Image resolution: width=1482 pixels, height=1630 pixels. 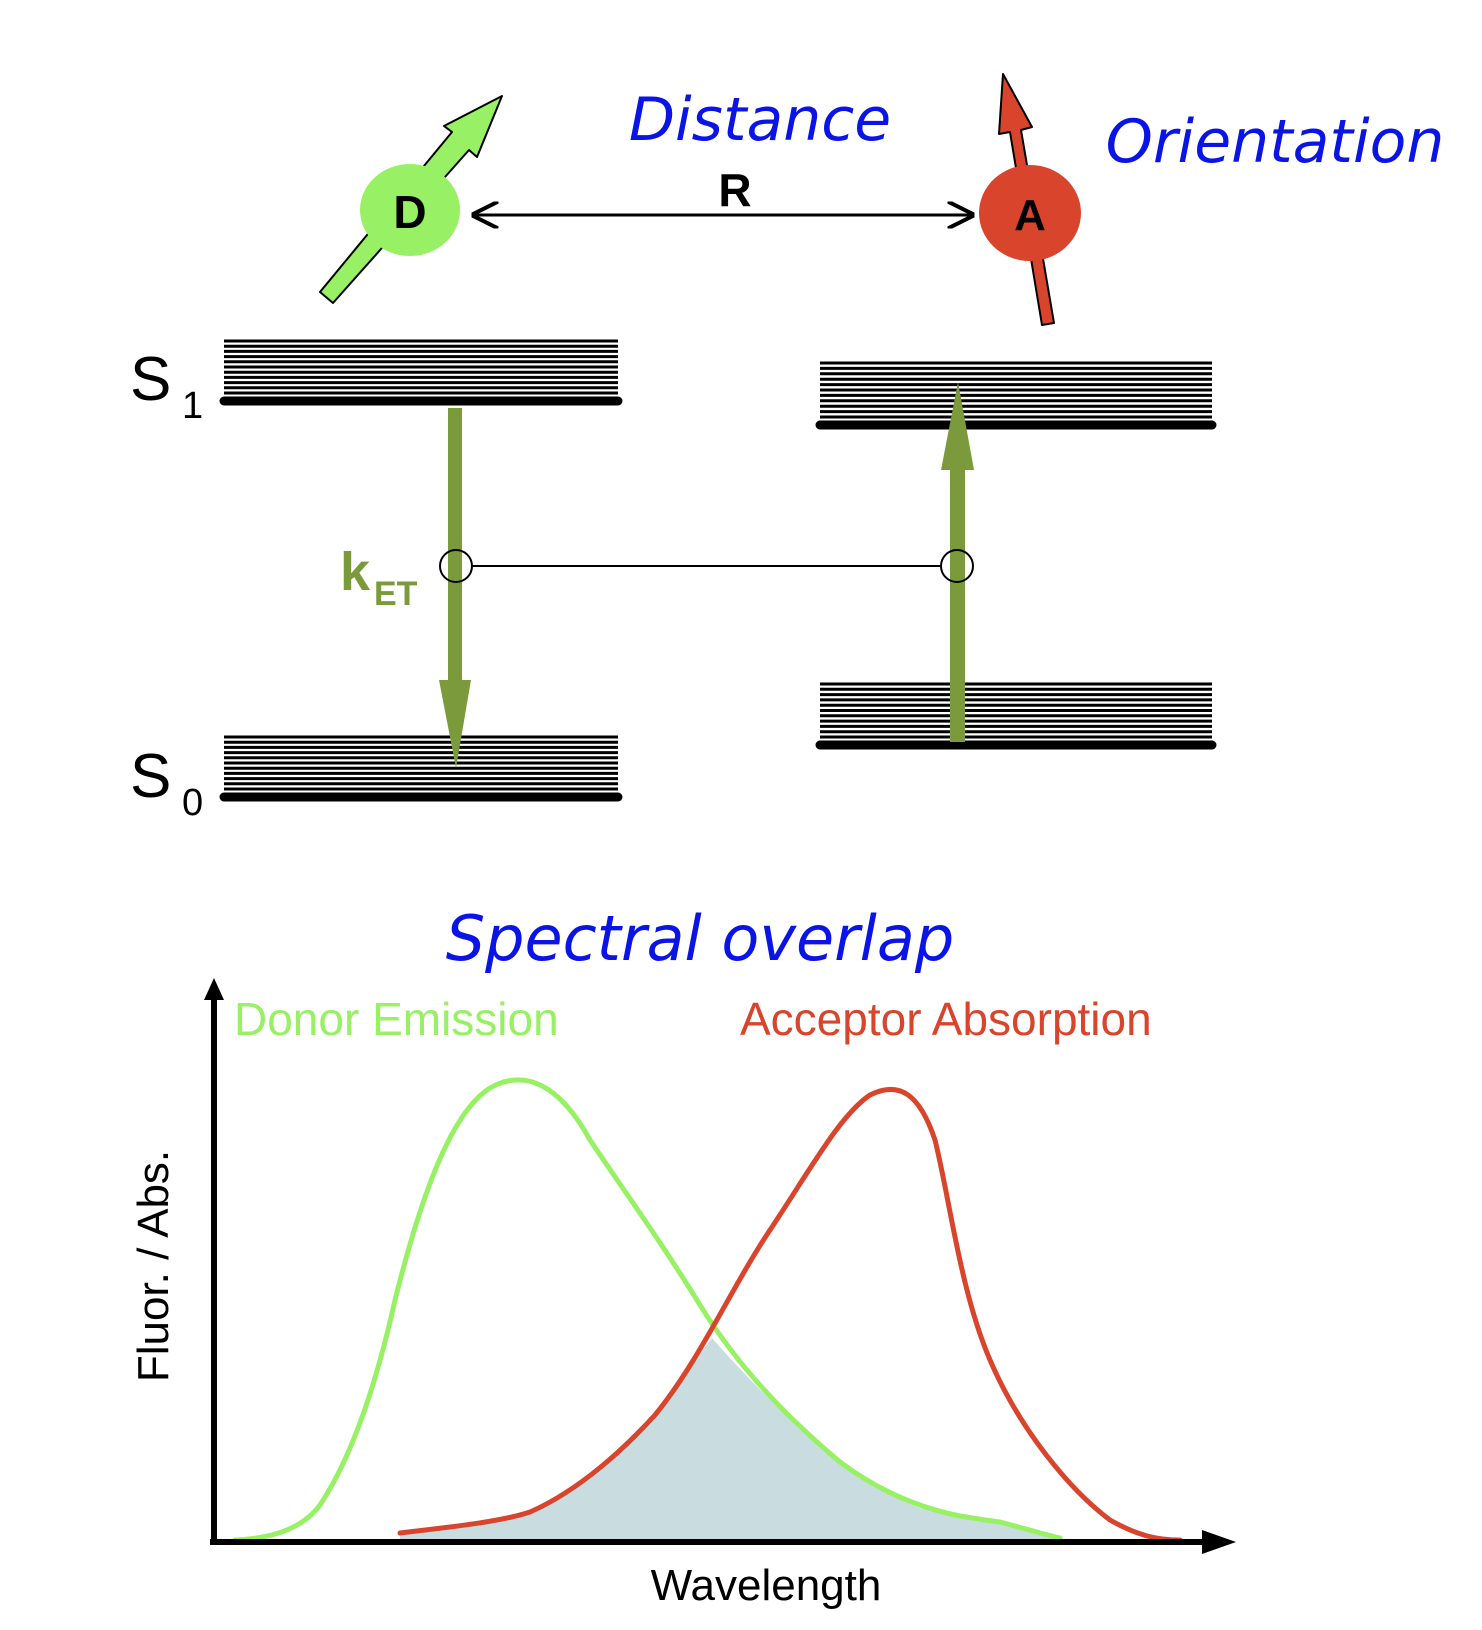 I want to click on acceptor-s0-level-stack, so click(x=1016, y=716).